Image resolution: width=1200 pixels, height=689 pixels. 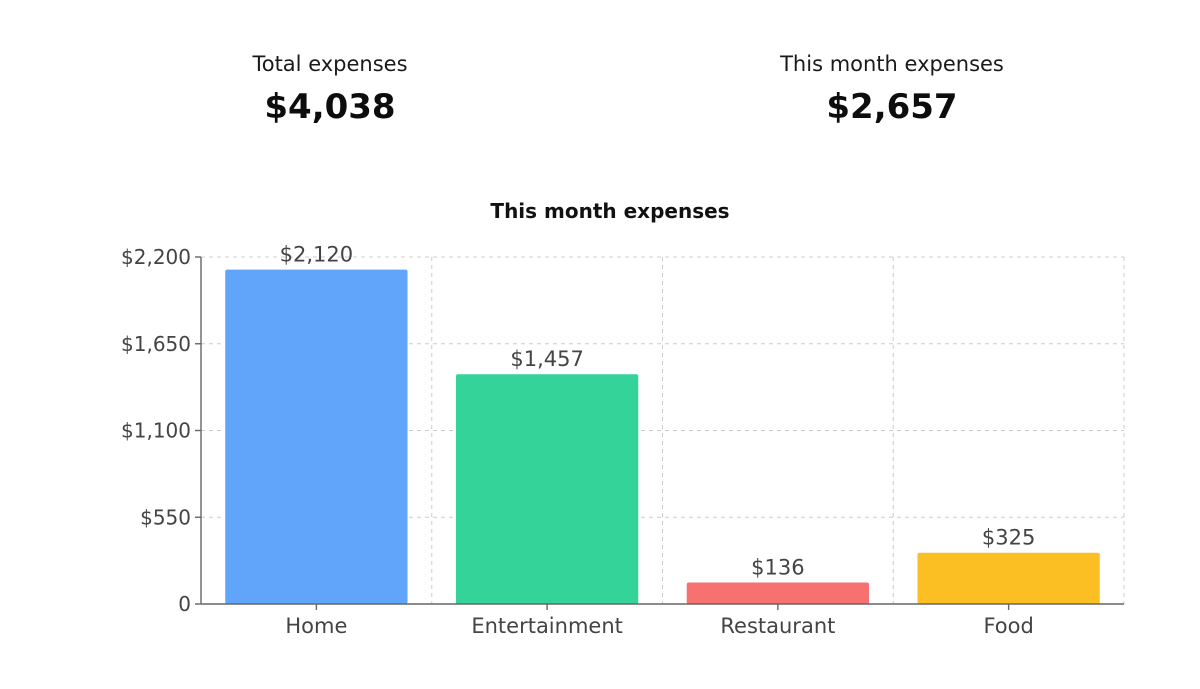 I want to click on bar-home, so click(x=316, y=436).